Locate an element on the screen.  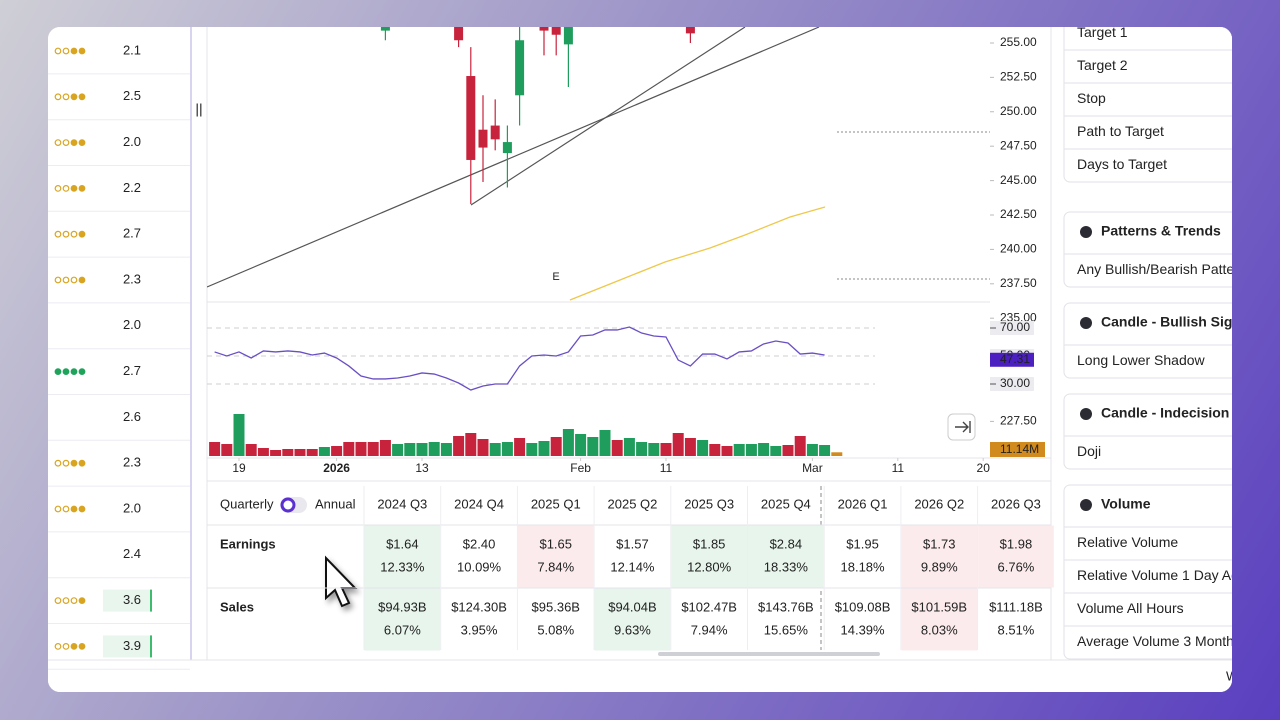
section-title: Patterns & Trends is located at coordinates (1161, 231).